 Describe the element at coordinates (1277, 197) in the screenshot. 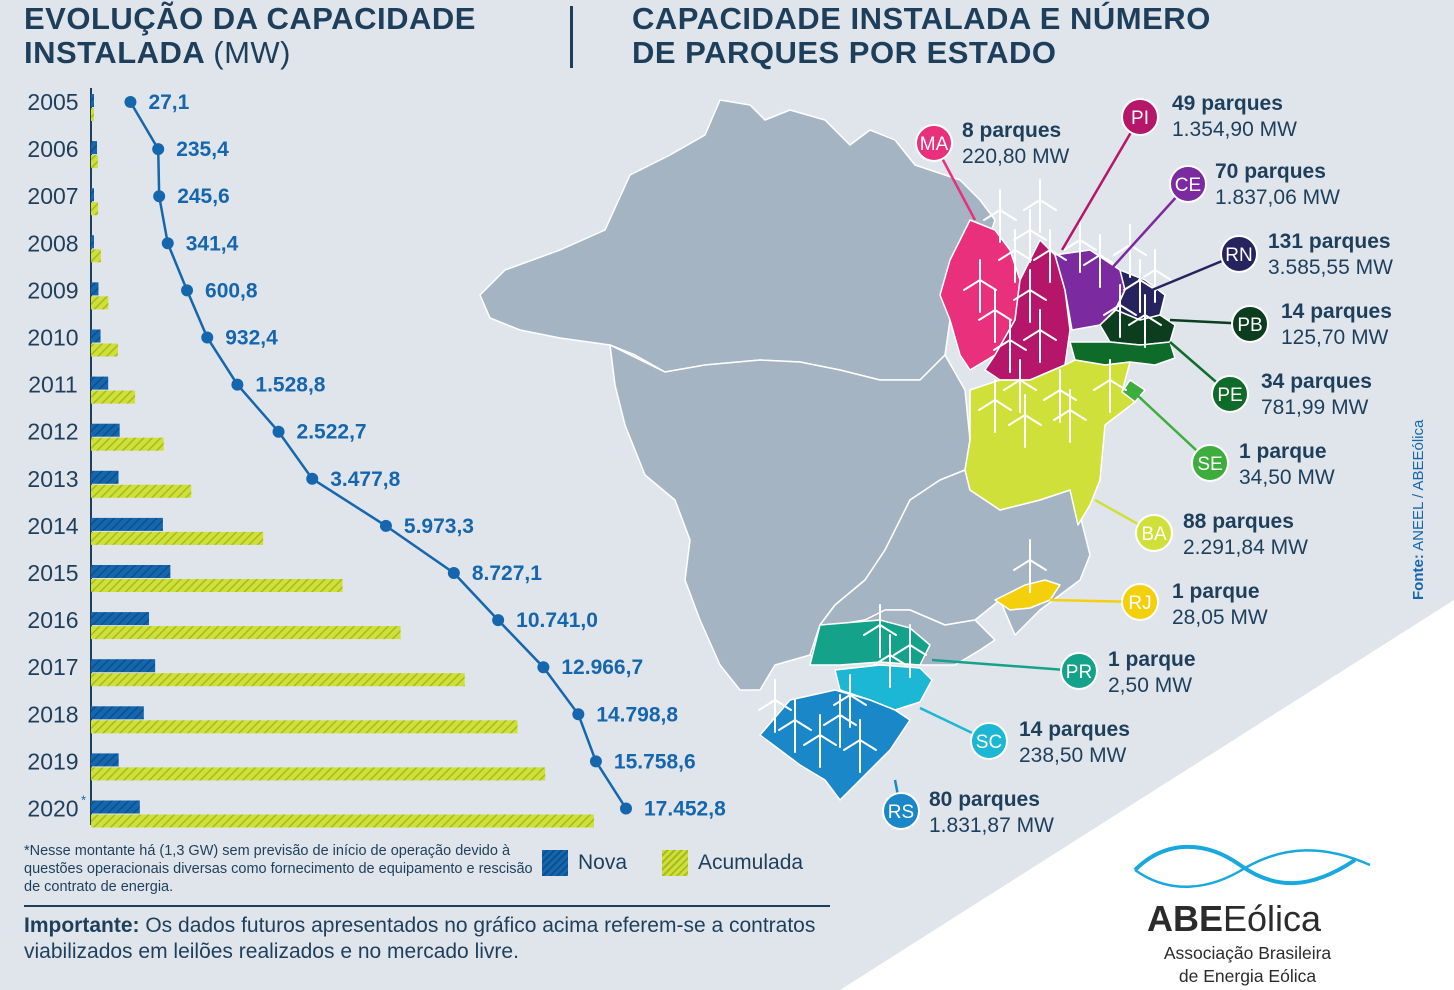

I see `state-mw: 1.837,06 MW` at that location.